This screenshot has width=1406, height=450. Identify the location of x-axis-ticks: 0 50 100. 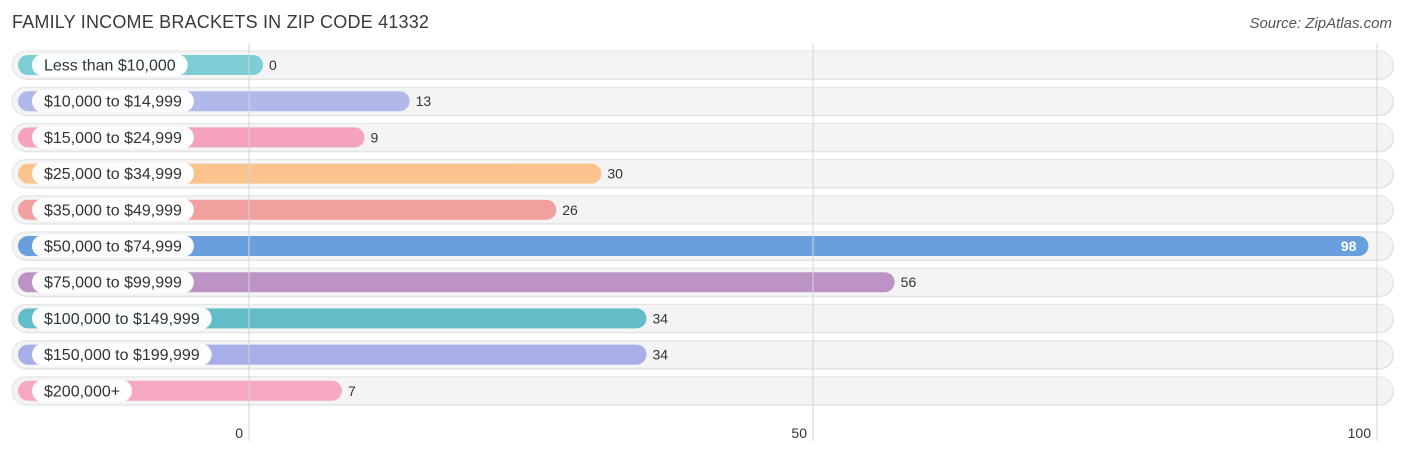
(803, 433).